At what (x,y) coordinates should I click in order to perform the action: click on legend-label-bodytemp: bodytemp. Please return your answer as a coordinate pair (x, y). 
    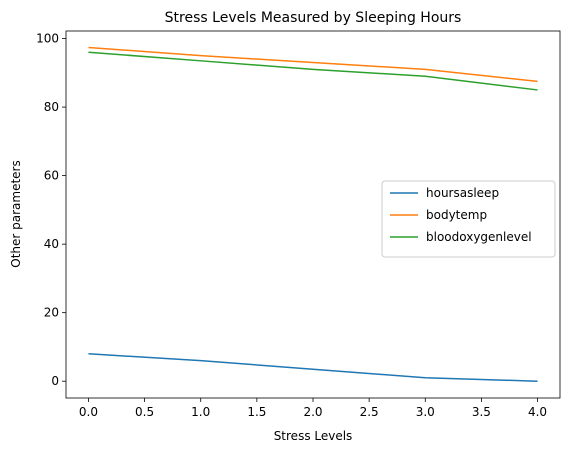
    Looking at the image, I should click on (456, 215).